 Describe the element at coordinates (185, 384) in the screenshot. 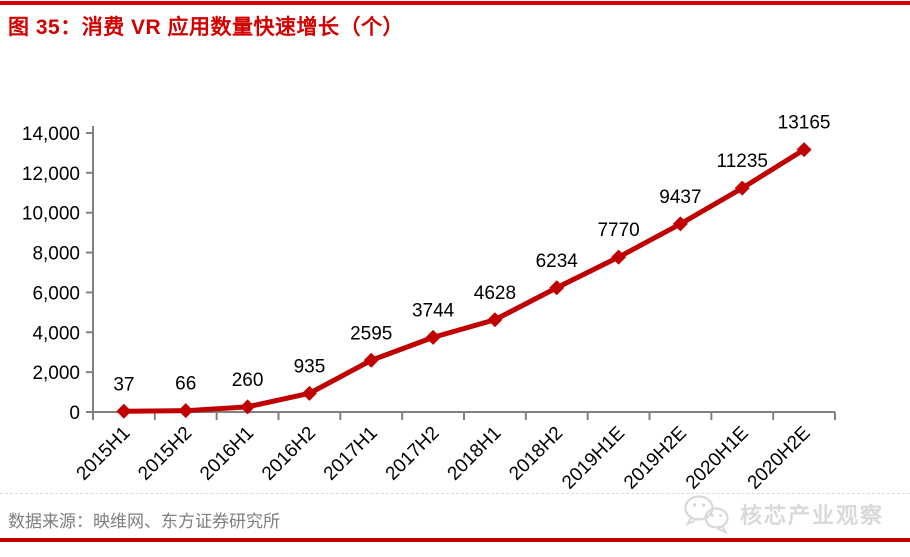

I see `data-label: 66` at that location.